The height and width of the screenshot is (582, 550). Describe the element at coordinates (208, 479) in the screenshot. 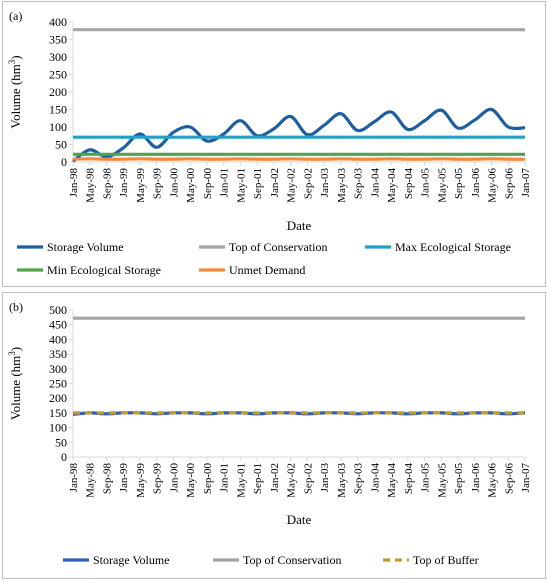

I see `chart-b-xtick-label: Sep-00` at that location.